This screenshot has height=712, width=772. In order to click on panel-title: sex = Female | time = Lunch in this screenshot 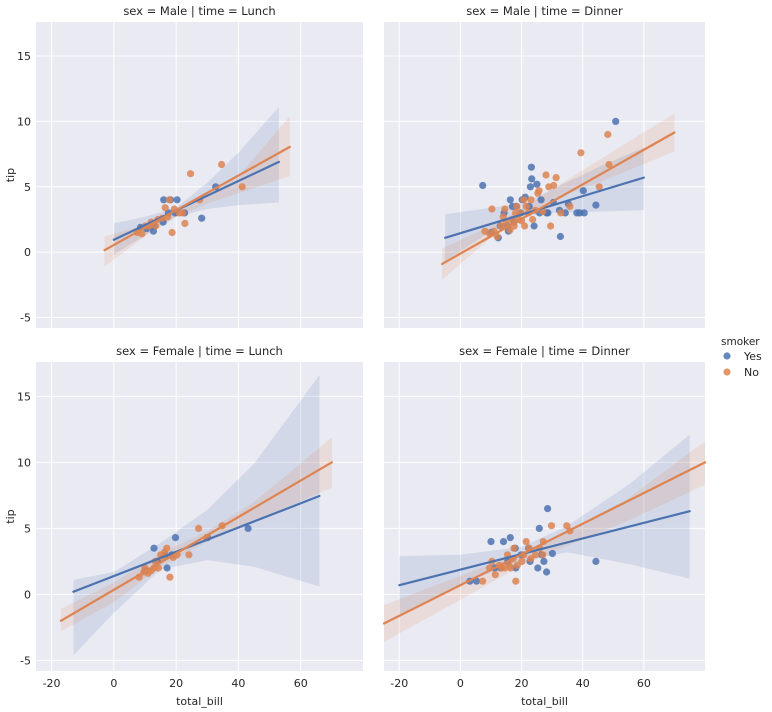, I will do `click(199, 351)`.